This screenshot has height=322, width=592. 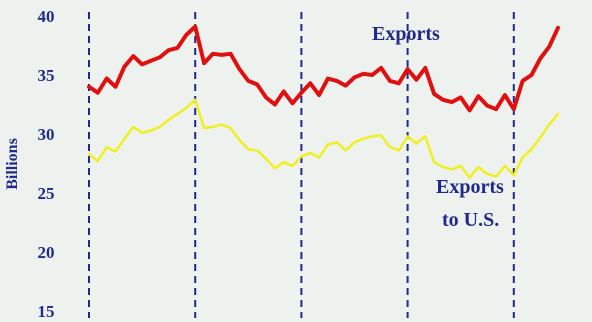 What do you see at coordinates (46, 164) in the screenshot?
I see `y-axis-ticks: 15 20 25 30 35 40` at bounding box center [46, 164].